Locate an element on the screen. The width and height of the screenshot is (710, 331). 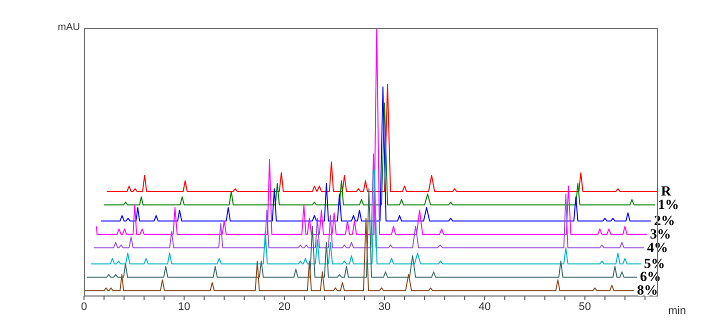
x-tick-label: 40 is located at coordinates (484, 306).